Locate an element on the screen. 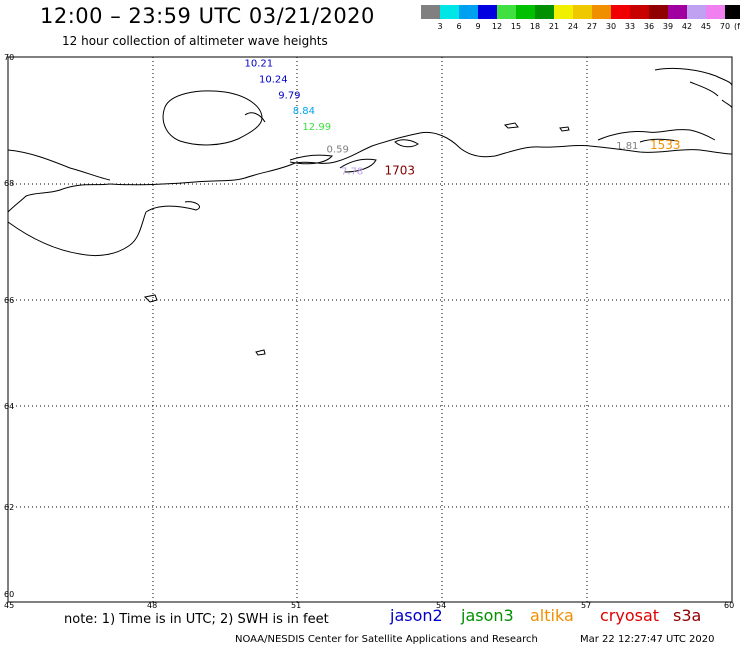 This screenshot has height=650, width=740. map-title: 12:00 – 23:59 UTC 03/21/2020 is located at coordinates (207, 16).